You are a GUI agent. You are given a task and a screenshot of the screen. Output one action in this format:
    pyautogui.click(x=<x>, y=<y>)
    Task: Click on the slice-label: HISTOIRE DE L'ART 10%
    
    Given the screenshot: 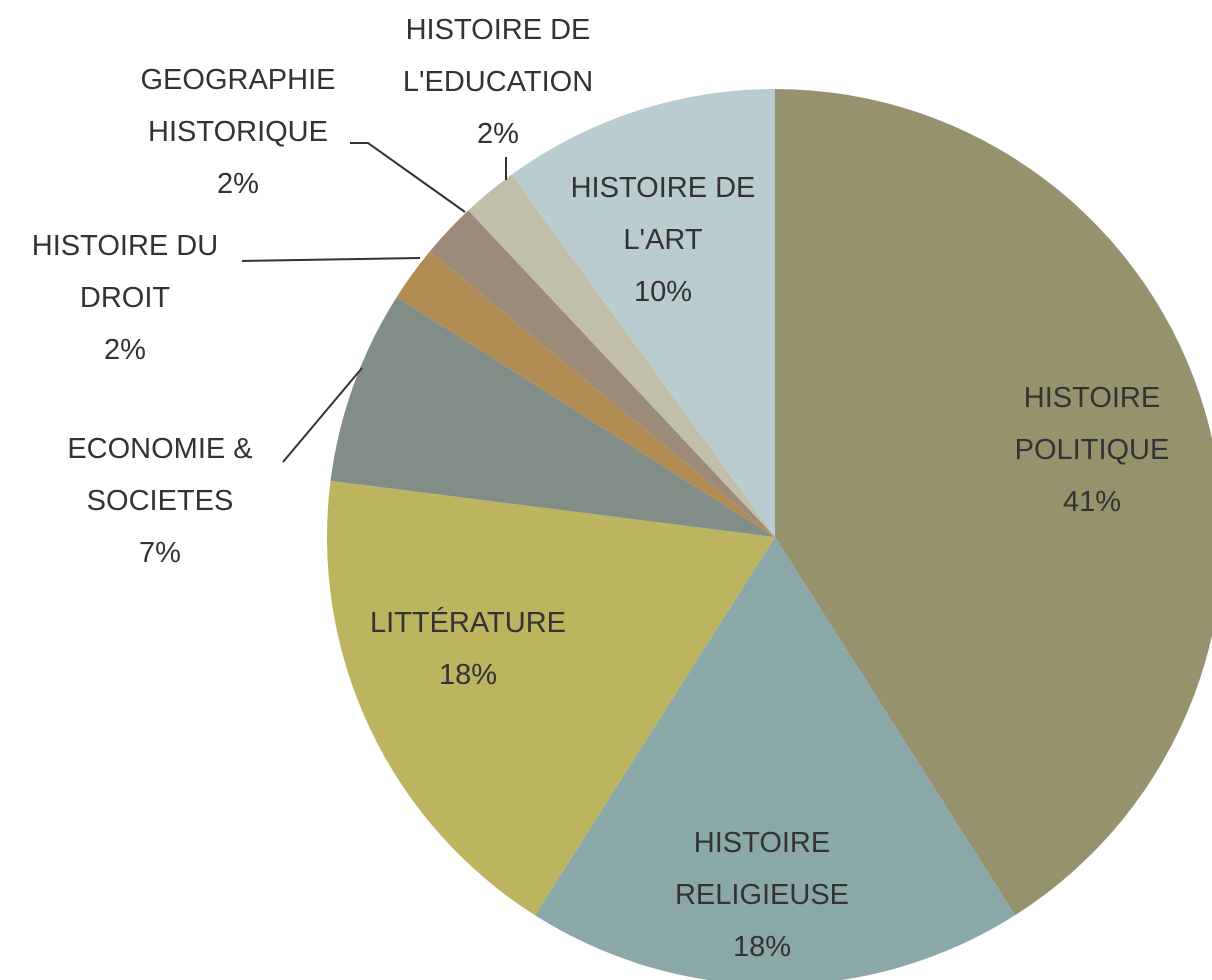 What is the action you would take?
    pyautogui.click(x=663, y=240)
    